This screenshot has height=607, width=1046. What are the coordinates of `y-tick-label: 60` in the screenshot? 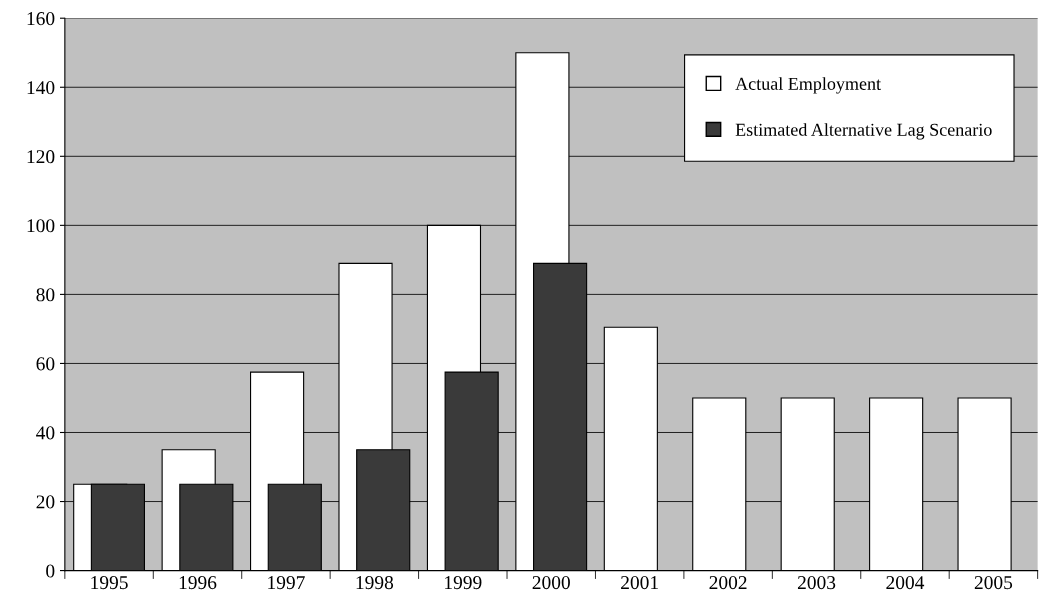 It's located at (45, 364).